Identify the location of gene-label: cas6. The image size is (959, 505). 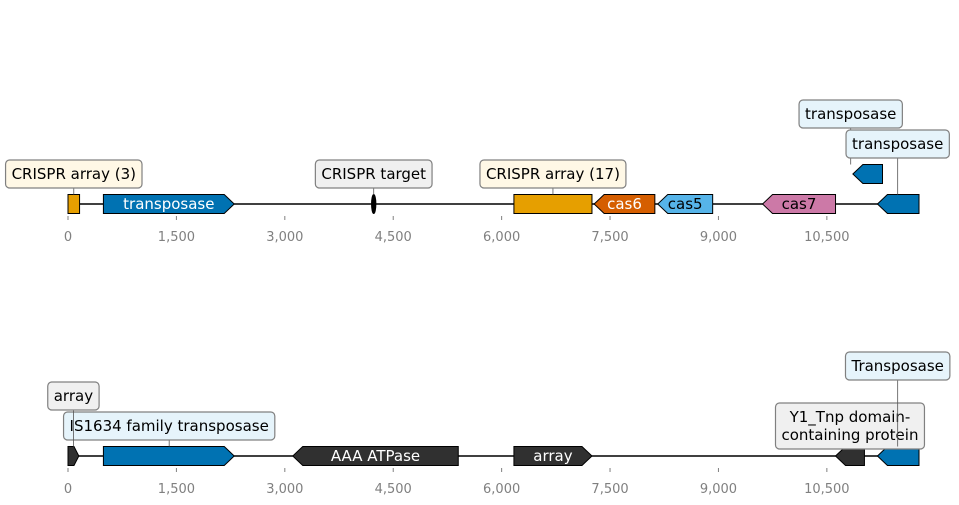
(624, 204).